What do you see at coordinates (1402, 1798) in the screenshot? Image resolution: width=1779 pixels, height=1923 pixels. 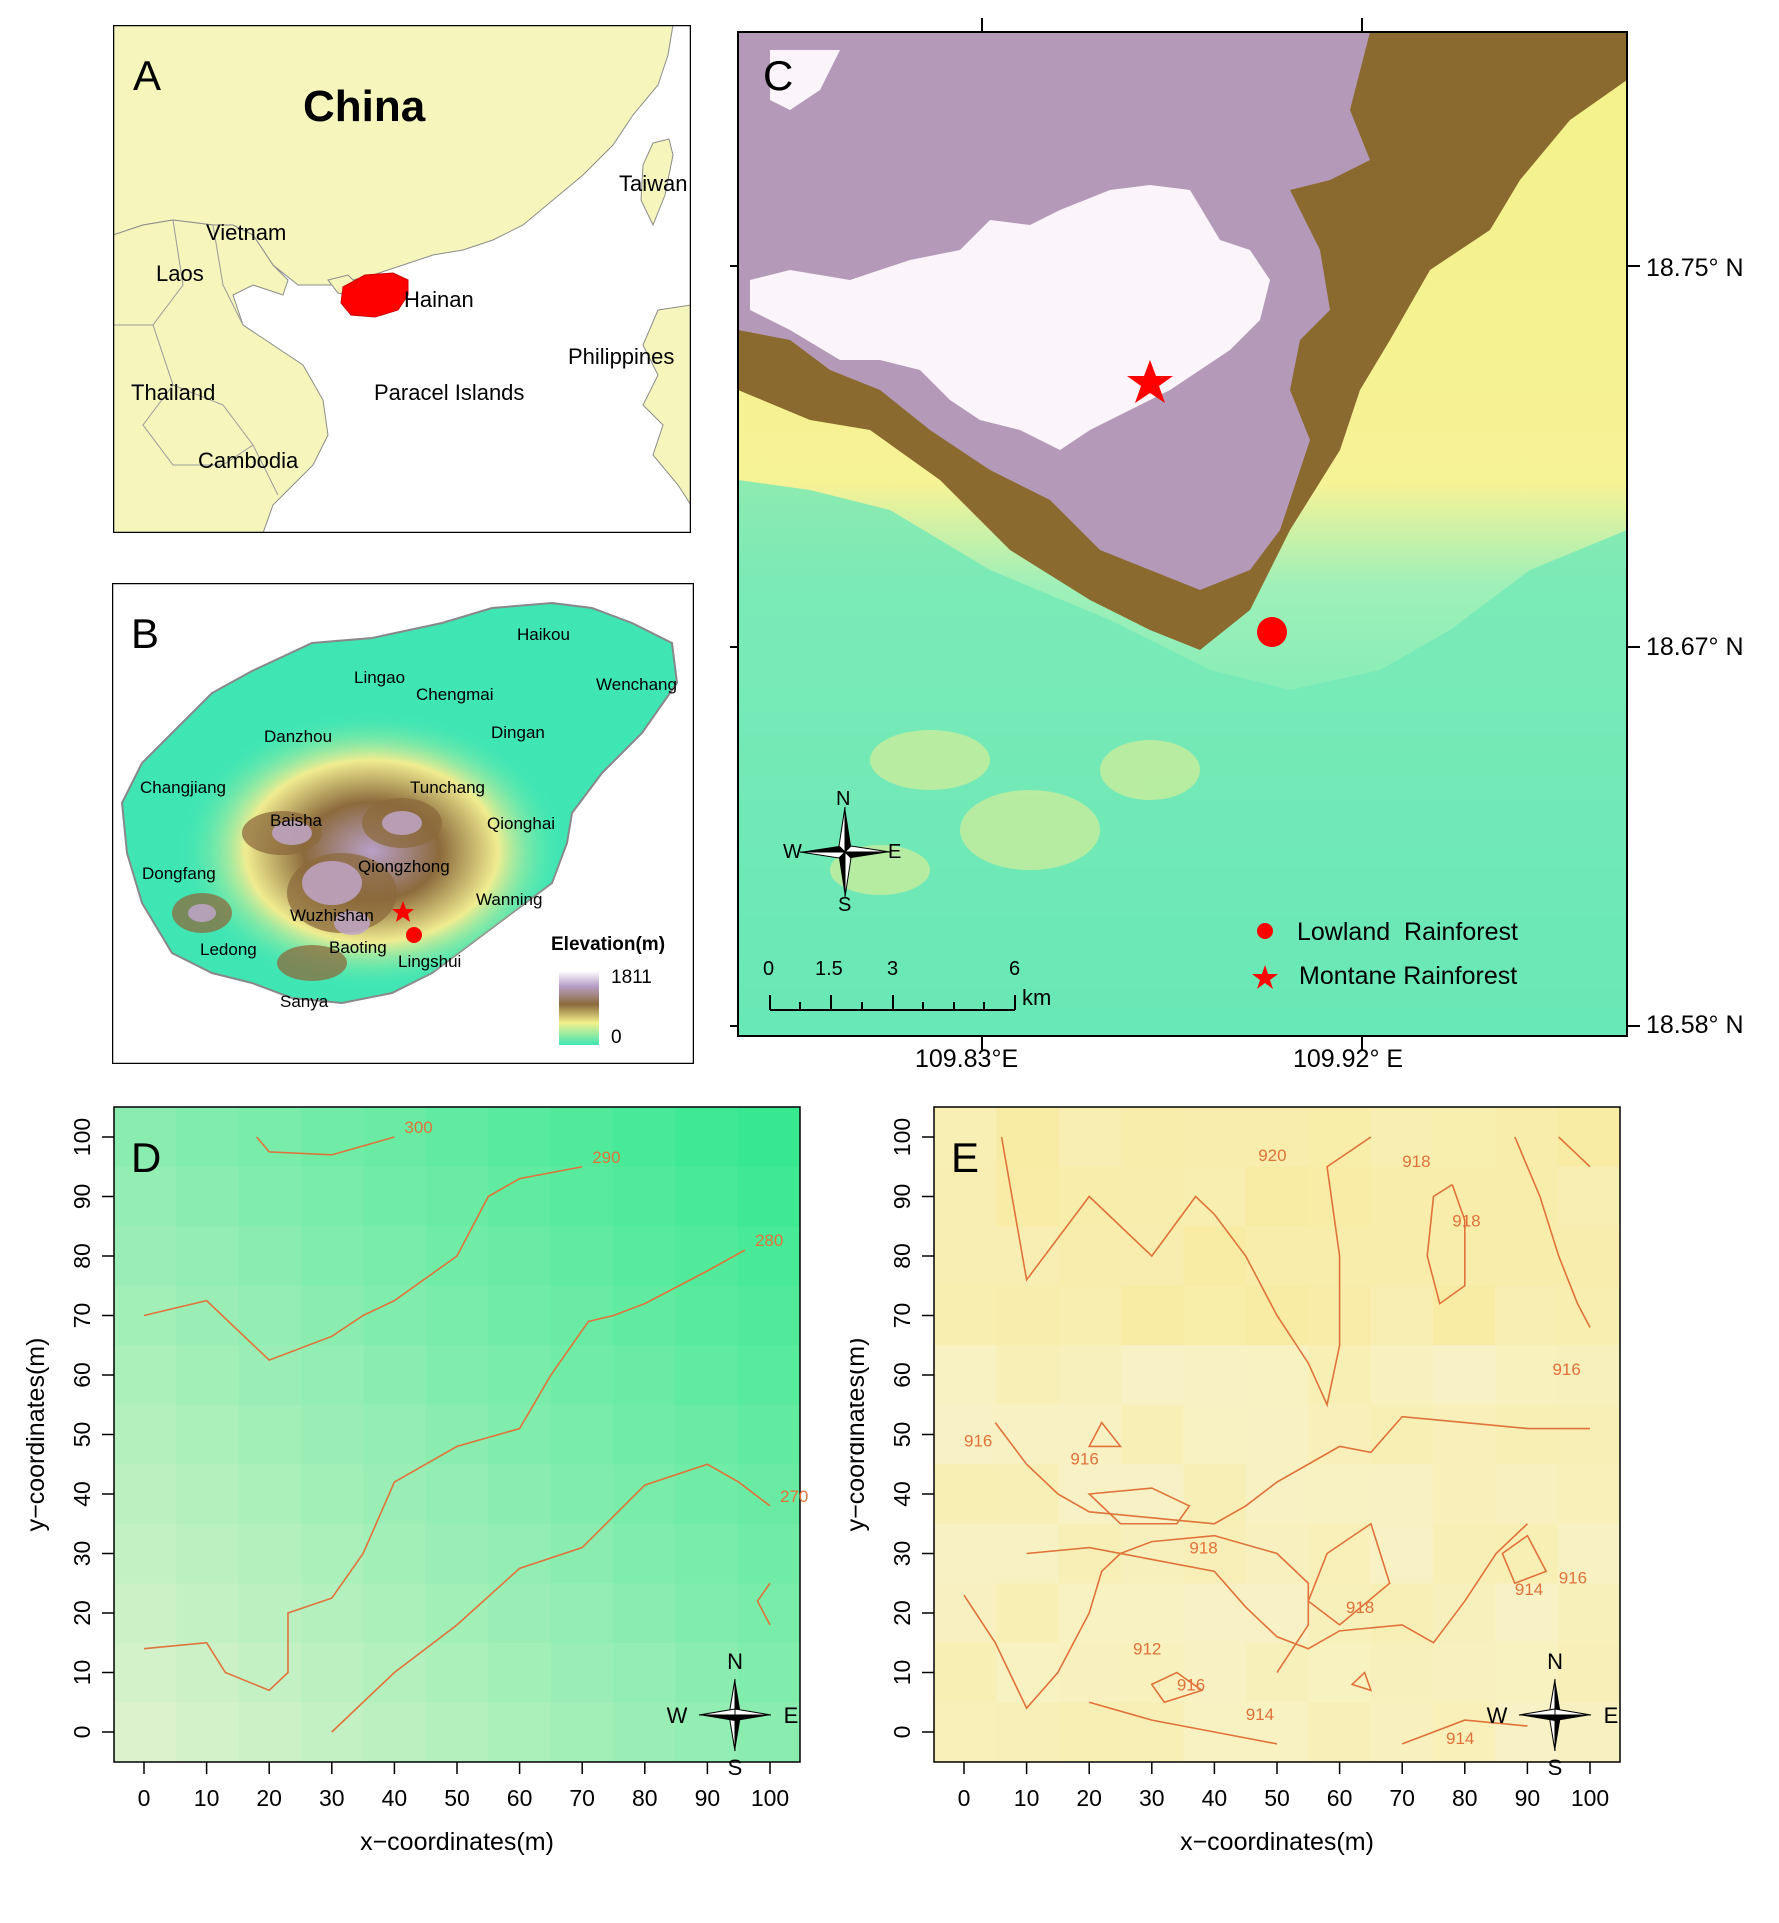 I see `x-tick-label: 70` at bounding box center [1402, 1798].